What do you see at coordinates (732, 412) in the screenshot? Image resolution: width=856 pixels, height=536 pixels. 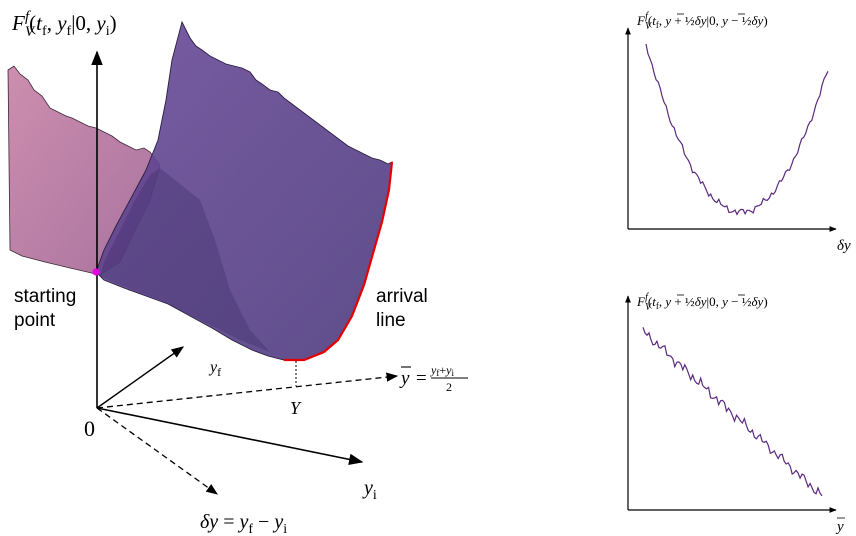 I see `bottom-plot-curve` at bounding box center [732, 412].